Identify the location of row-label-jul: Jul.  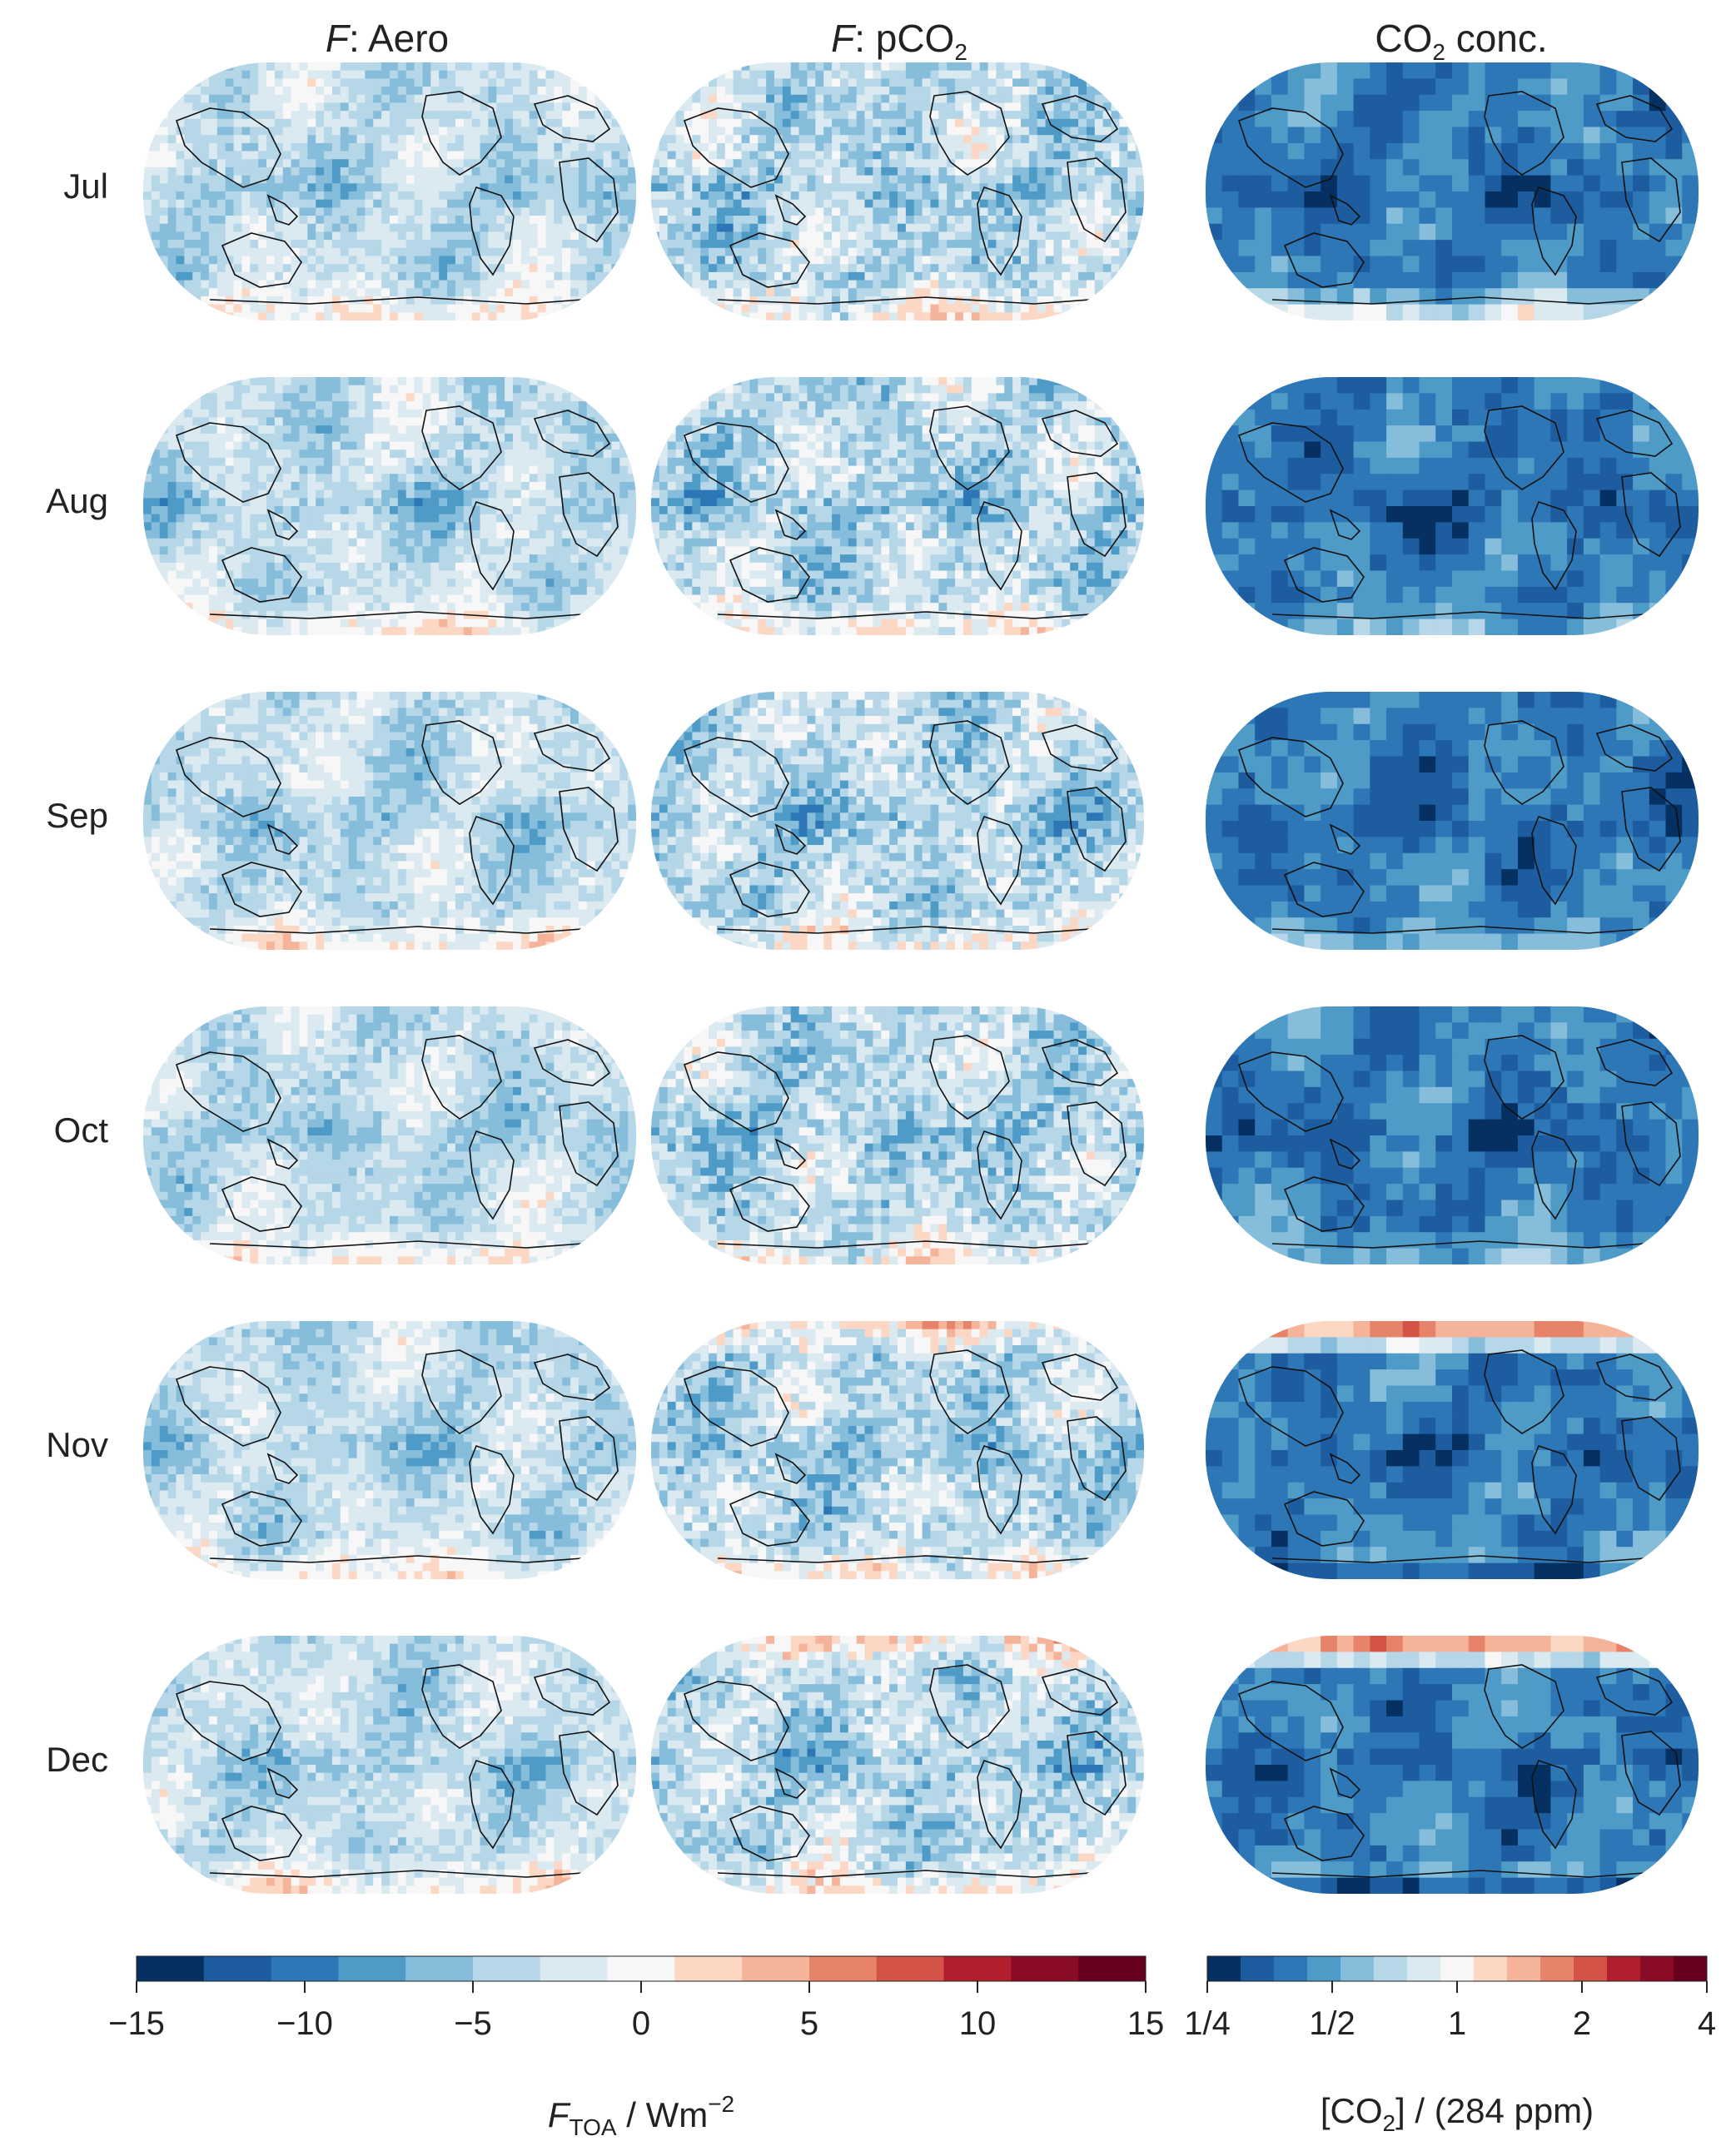
(63, 186).